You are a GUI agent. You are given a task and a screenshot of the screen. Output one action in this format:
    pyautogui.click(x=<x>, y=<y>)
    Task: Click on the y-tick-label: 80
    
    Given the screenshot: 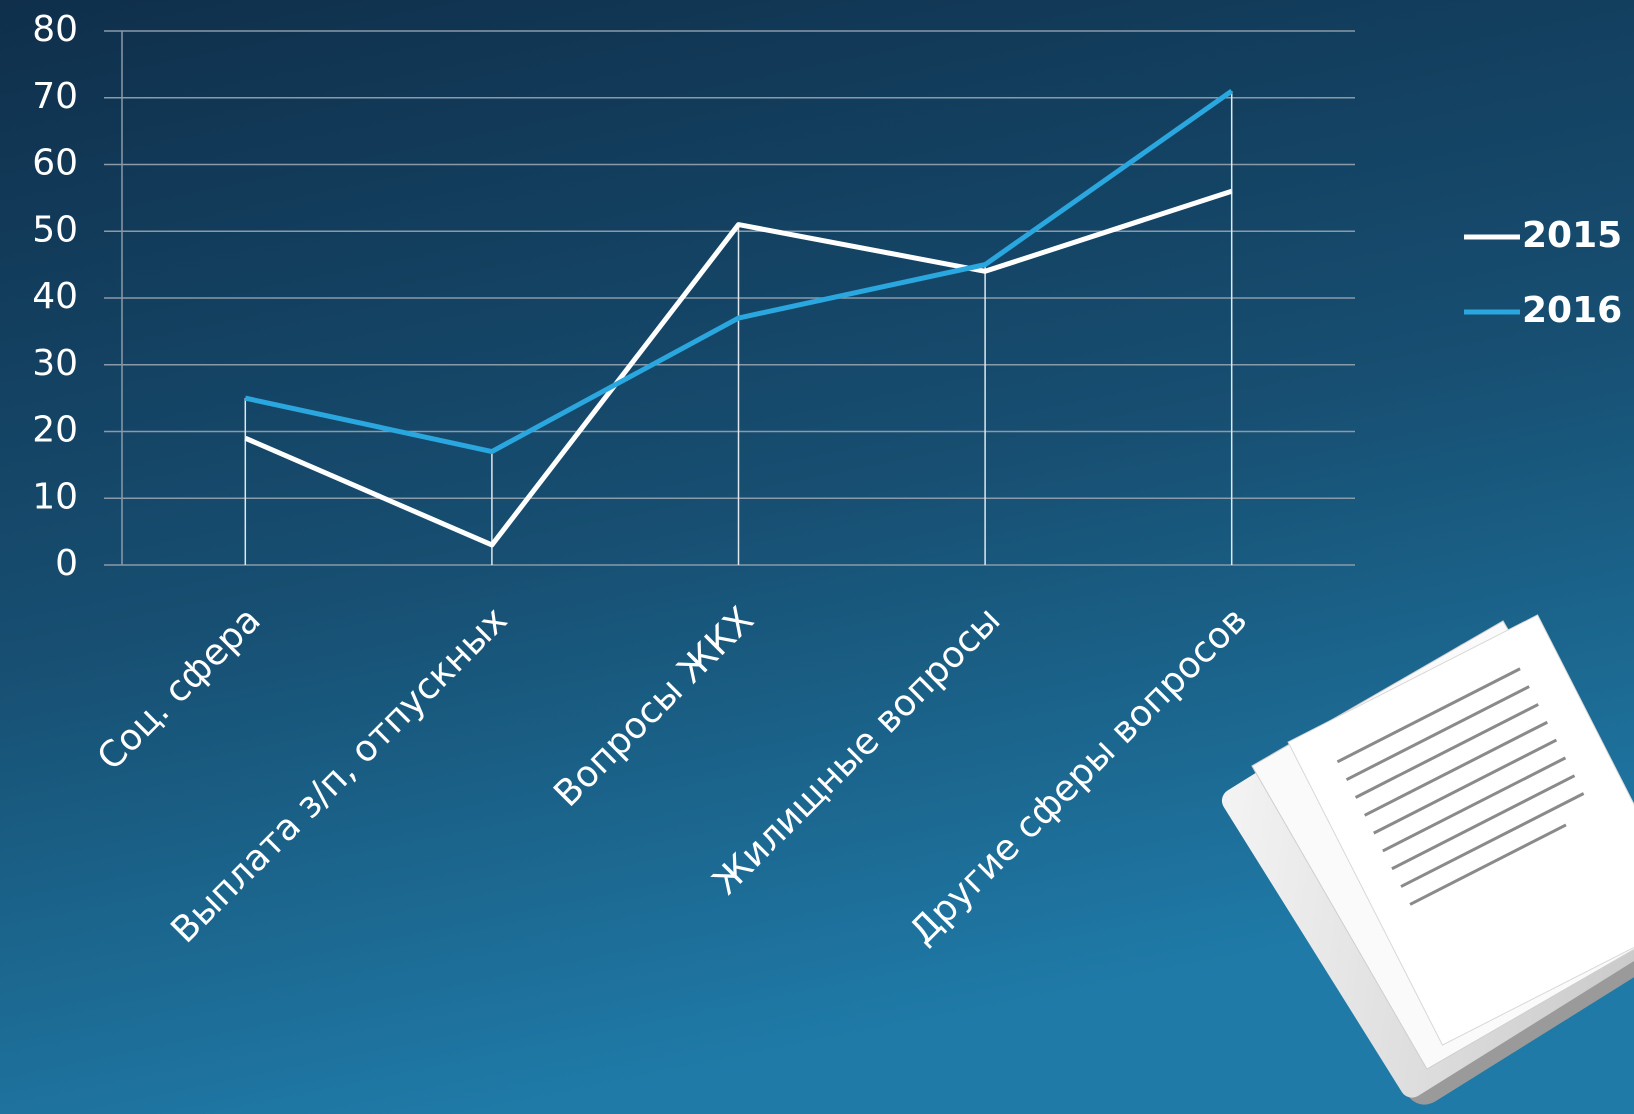 What is the action you would take?
    pyautogui.click(x=55, y=29)
    